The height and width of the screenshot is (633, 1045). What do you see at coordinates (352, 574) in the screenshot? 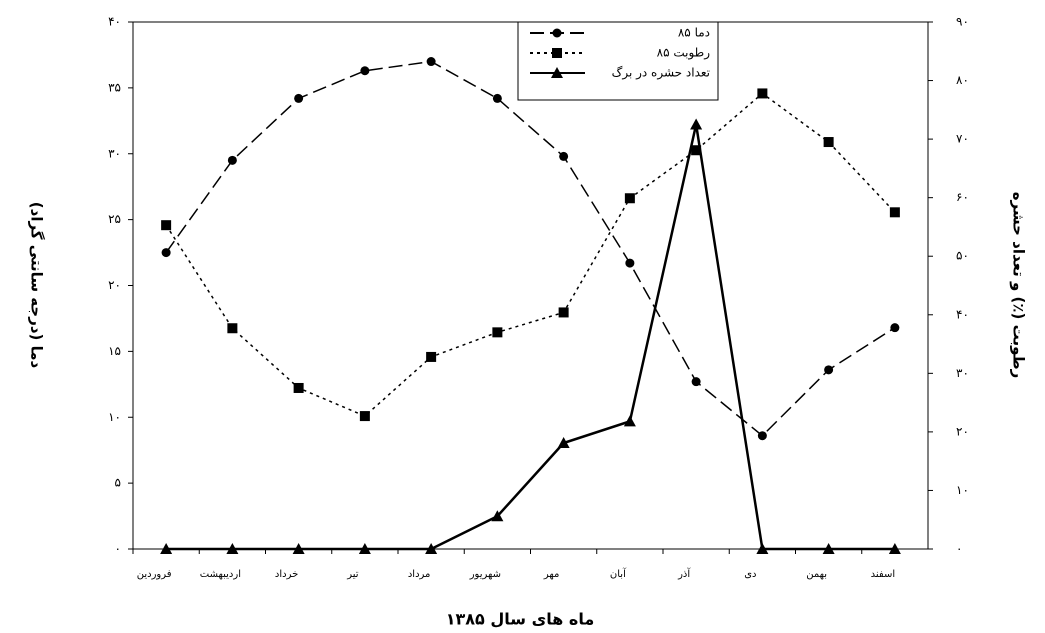
I see `x-tick-label: تیر` at bounding box center [352, 574].